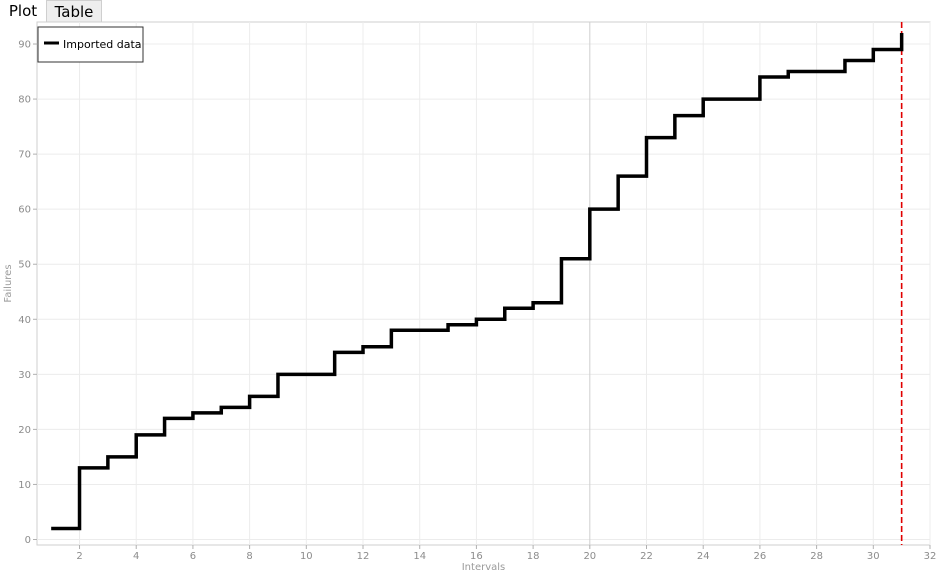  Describe the element at coordinates (703, 556) in the screenshot. I see `x-tick-label: 24` at that location.